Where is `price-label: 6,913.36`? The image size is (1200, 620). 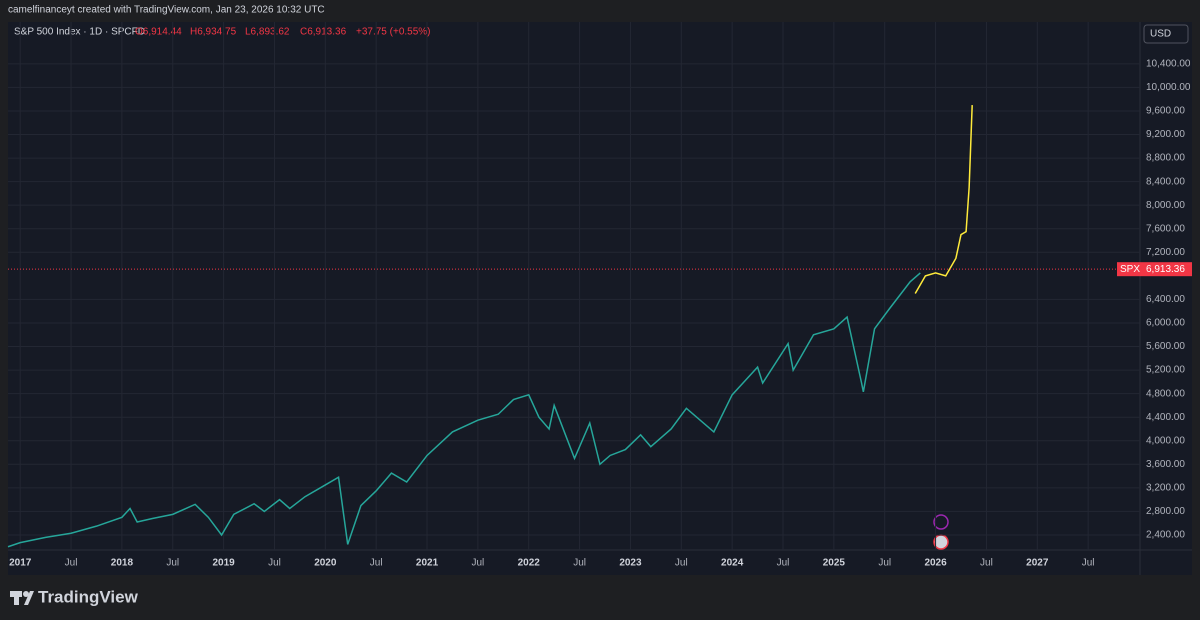 price-label: 6,913.36 is located at coordinates (1165, 269).